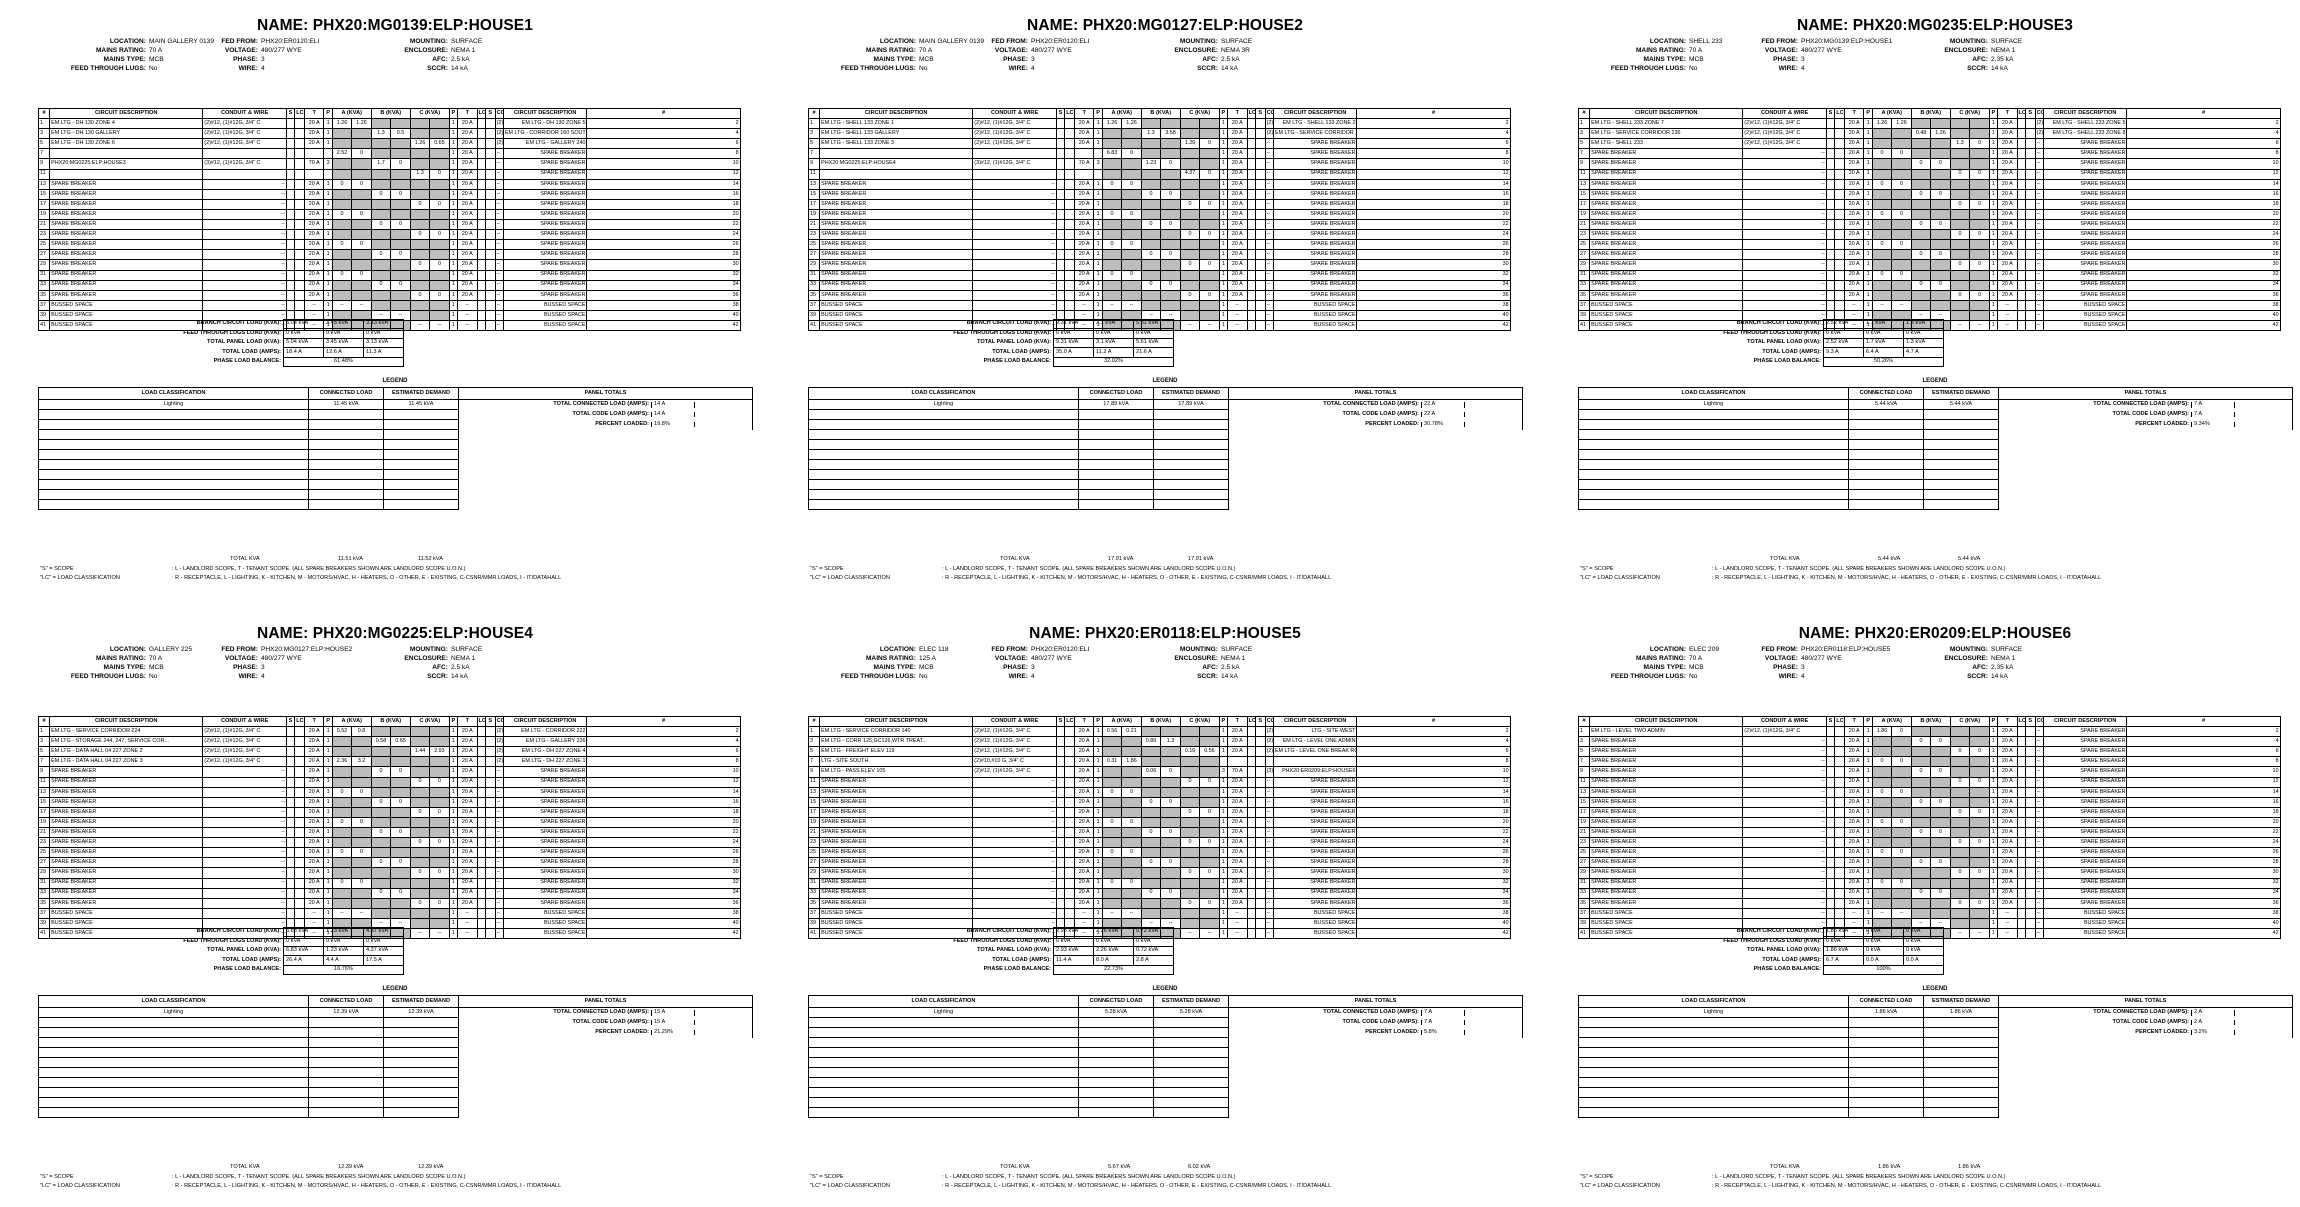  Describe the element at coordinates (395, 424) in the screenshot. I see `legend-row: PERCENT LOADED: 19.8%` at that location.